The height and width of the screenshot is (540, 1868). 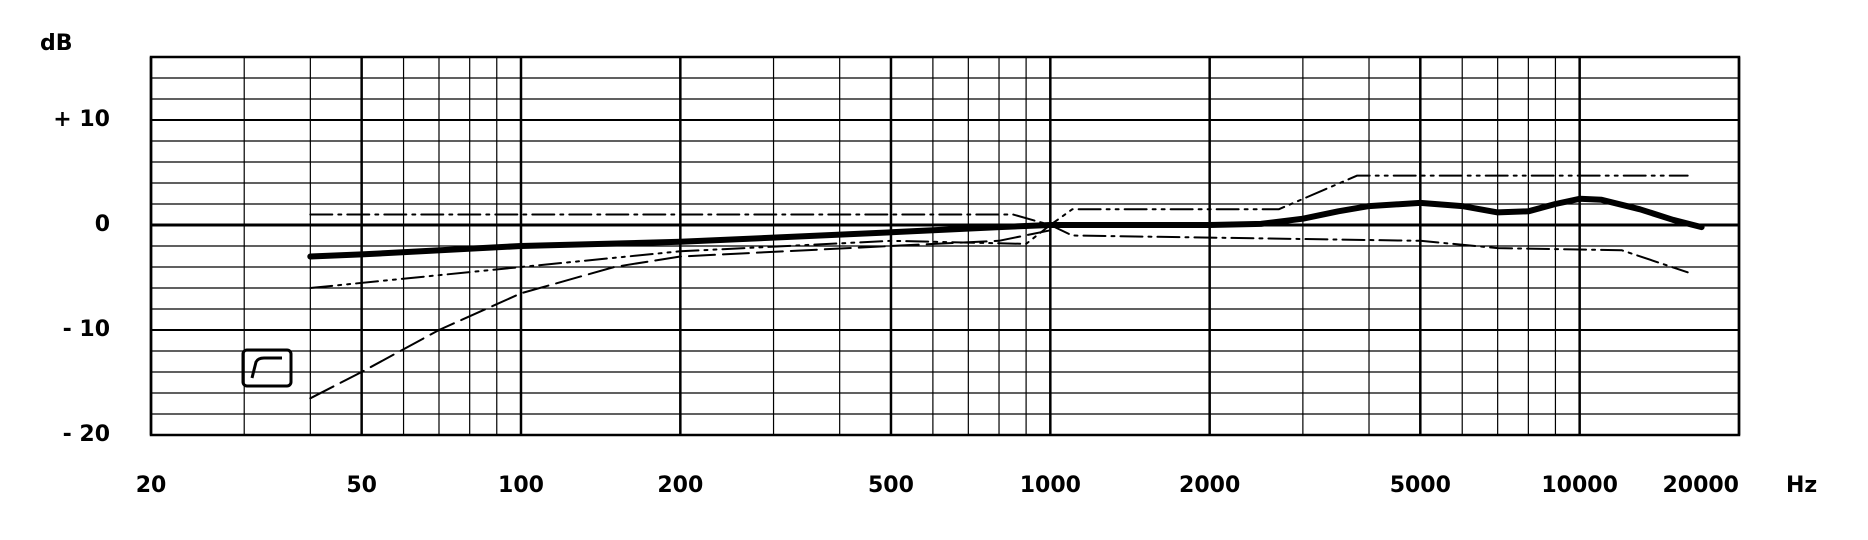 What do you see at coordinates (81, 119) in the screenshot?
I see `y-tick-label: + 10` at bounding box center [81, 119].